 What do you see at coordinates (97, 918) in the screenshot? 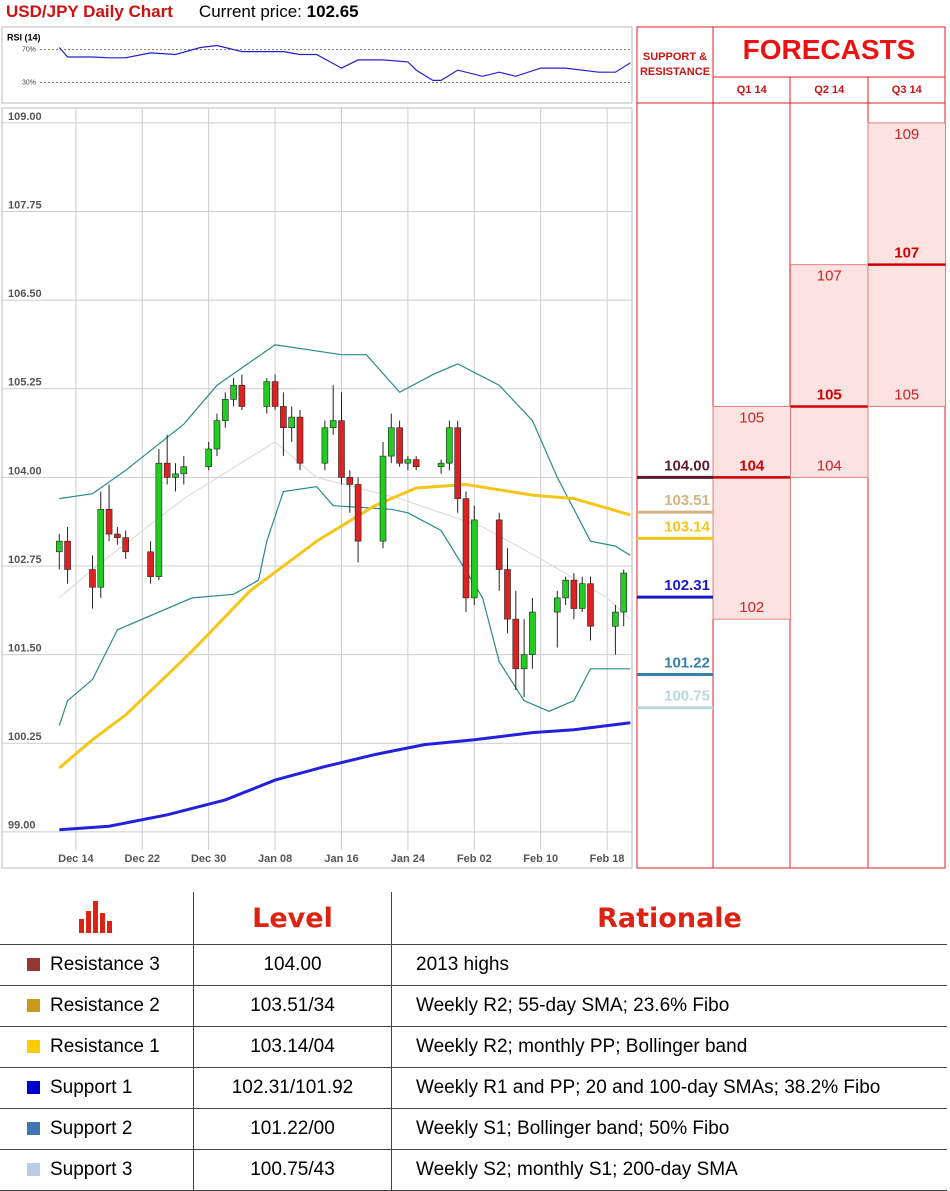
I see `icon-cell` at bounding box center [97, 918].